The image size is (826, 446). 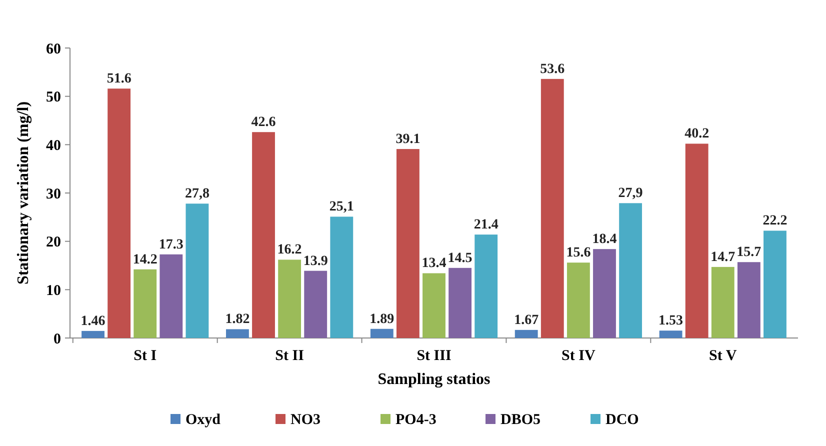 I want to click on data-label: 15.7, so click(x=749, y=252).